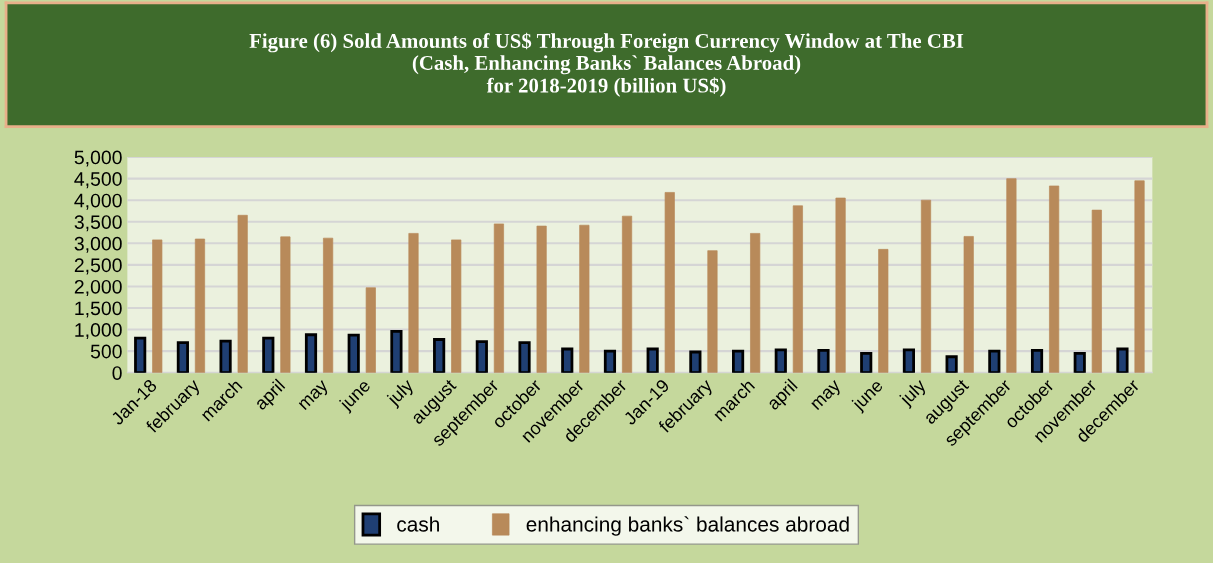  I want to click on chart-title: Figure (6) Sold Amounts of US$ Through Foreign Currency Window at The CBI (Cash, Enhancing Banks` Balances Abroad) for 2018-2019 (billion US$), so click(606, 64).